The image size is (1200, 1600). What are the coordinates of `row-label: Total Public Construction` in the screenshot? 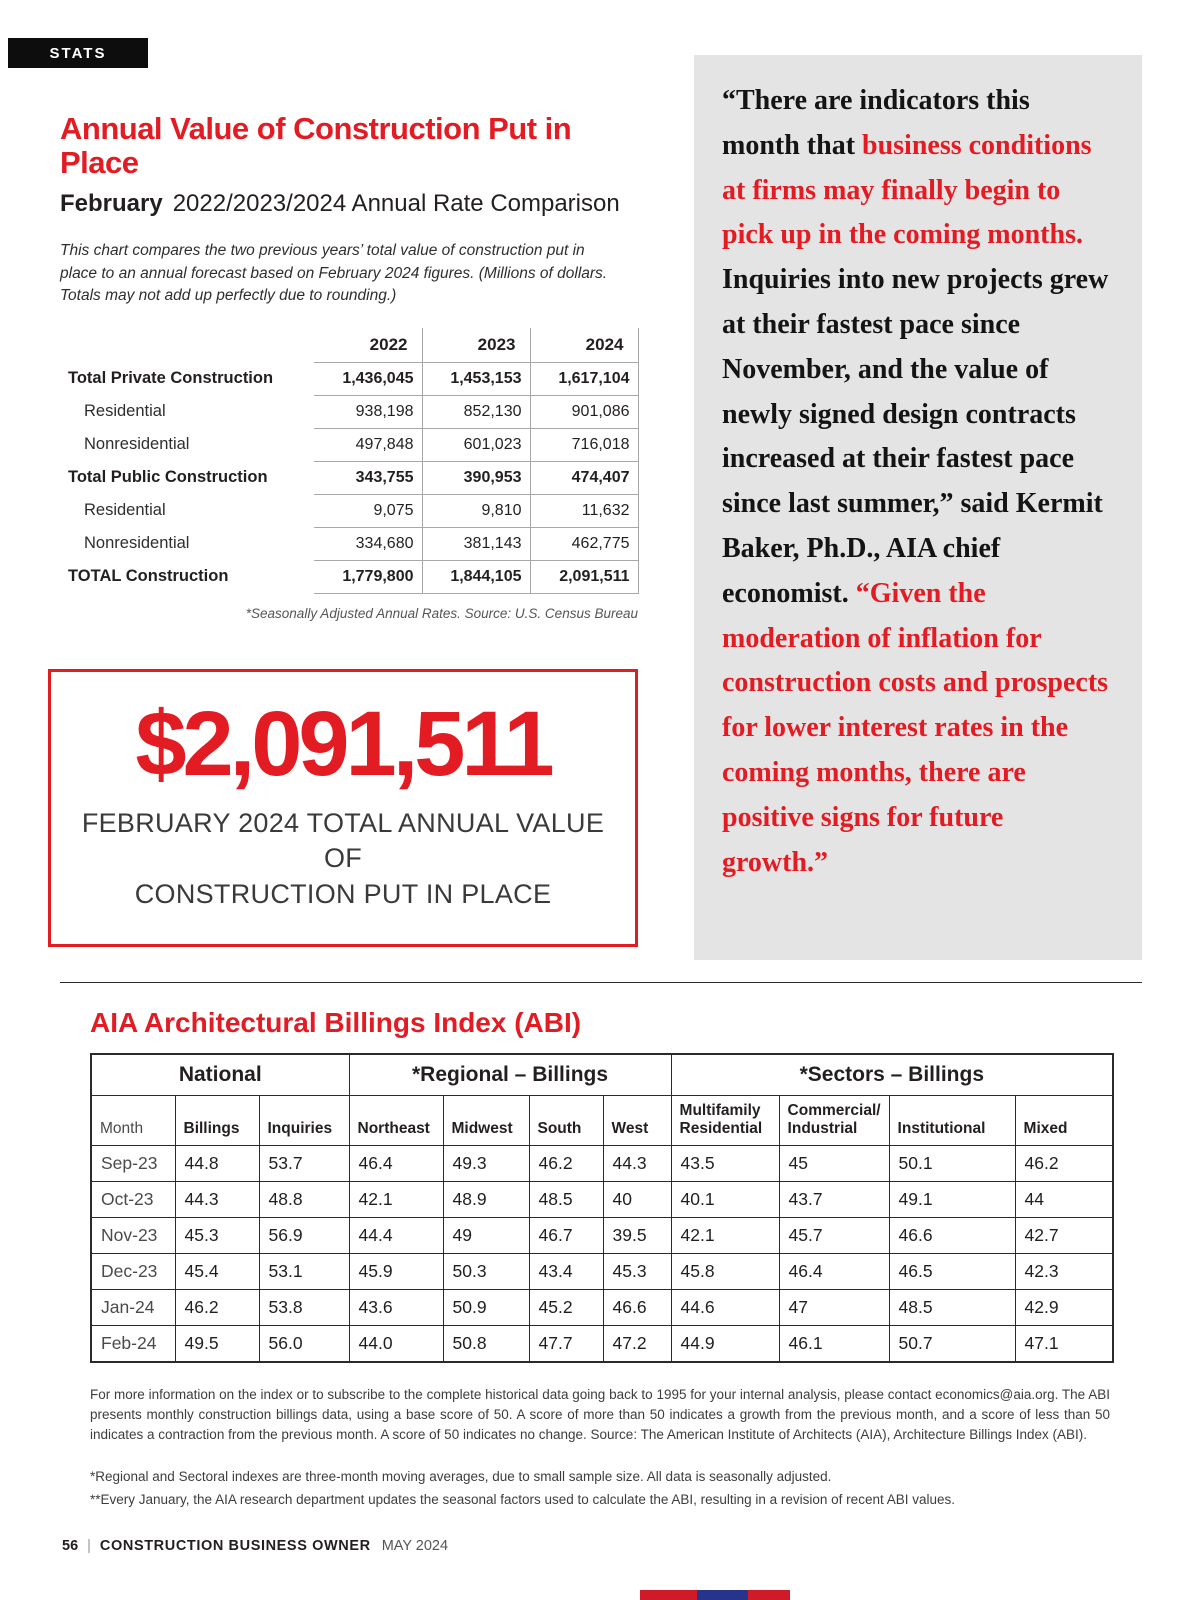 It's located at (168, 477).